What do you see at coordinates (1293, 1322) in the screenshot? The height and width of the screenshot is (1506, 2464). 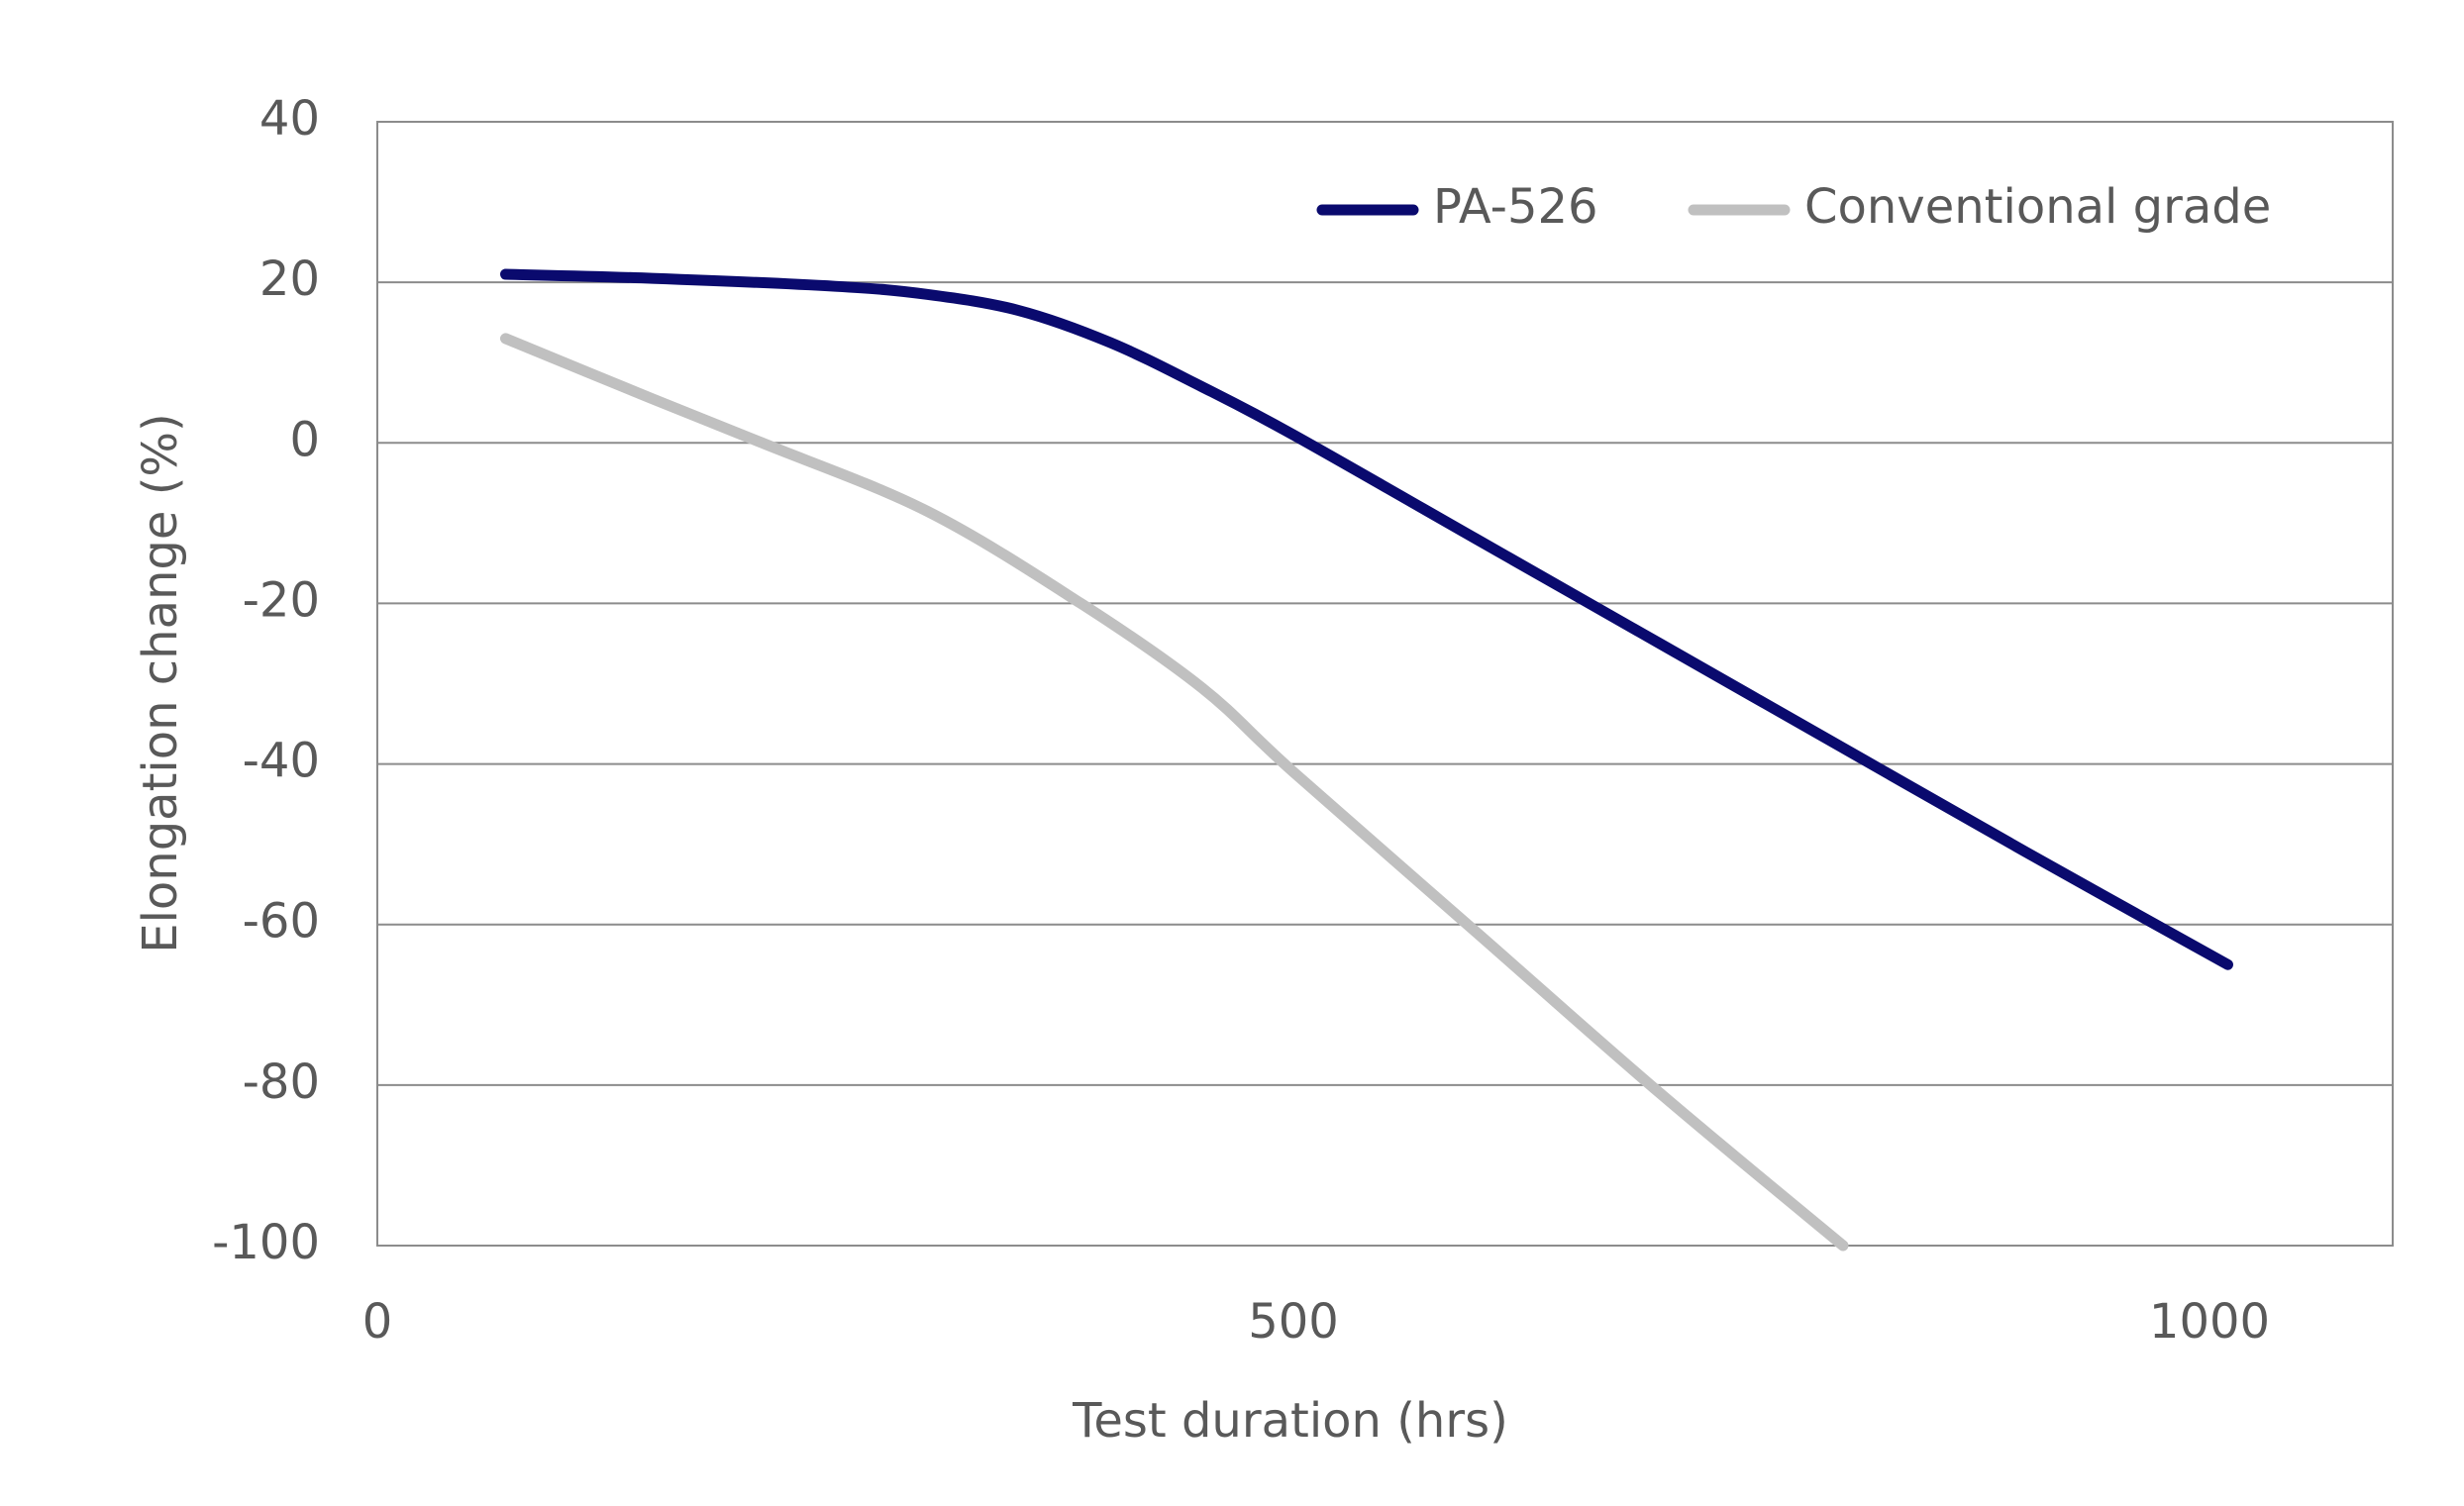 I see `x-tick-label: 500` at bounding box center [1293, 1322].